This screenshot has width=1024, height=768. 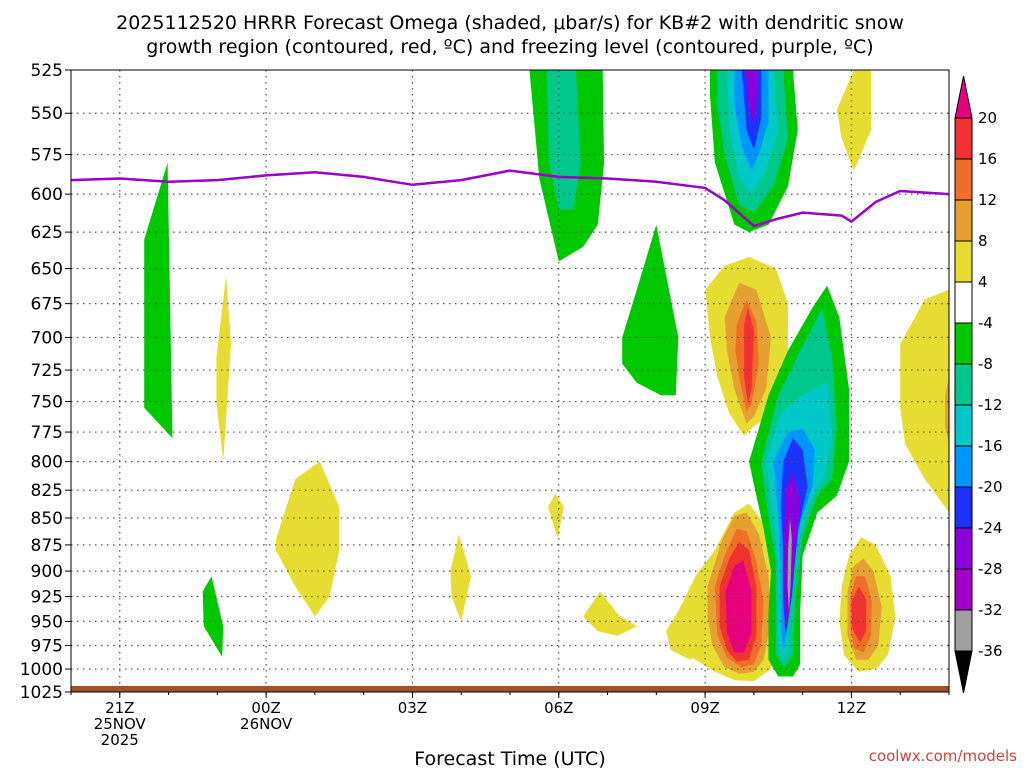 I want to click on y-tick-label-525: 525, so click(x=47, y=71).